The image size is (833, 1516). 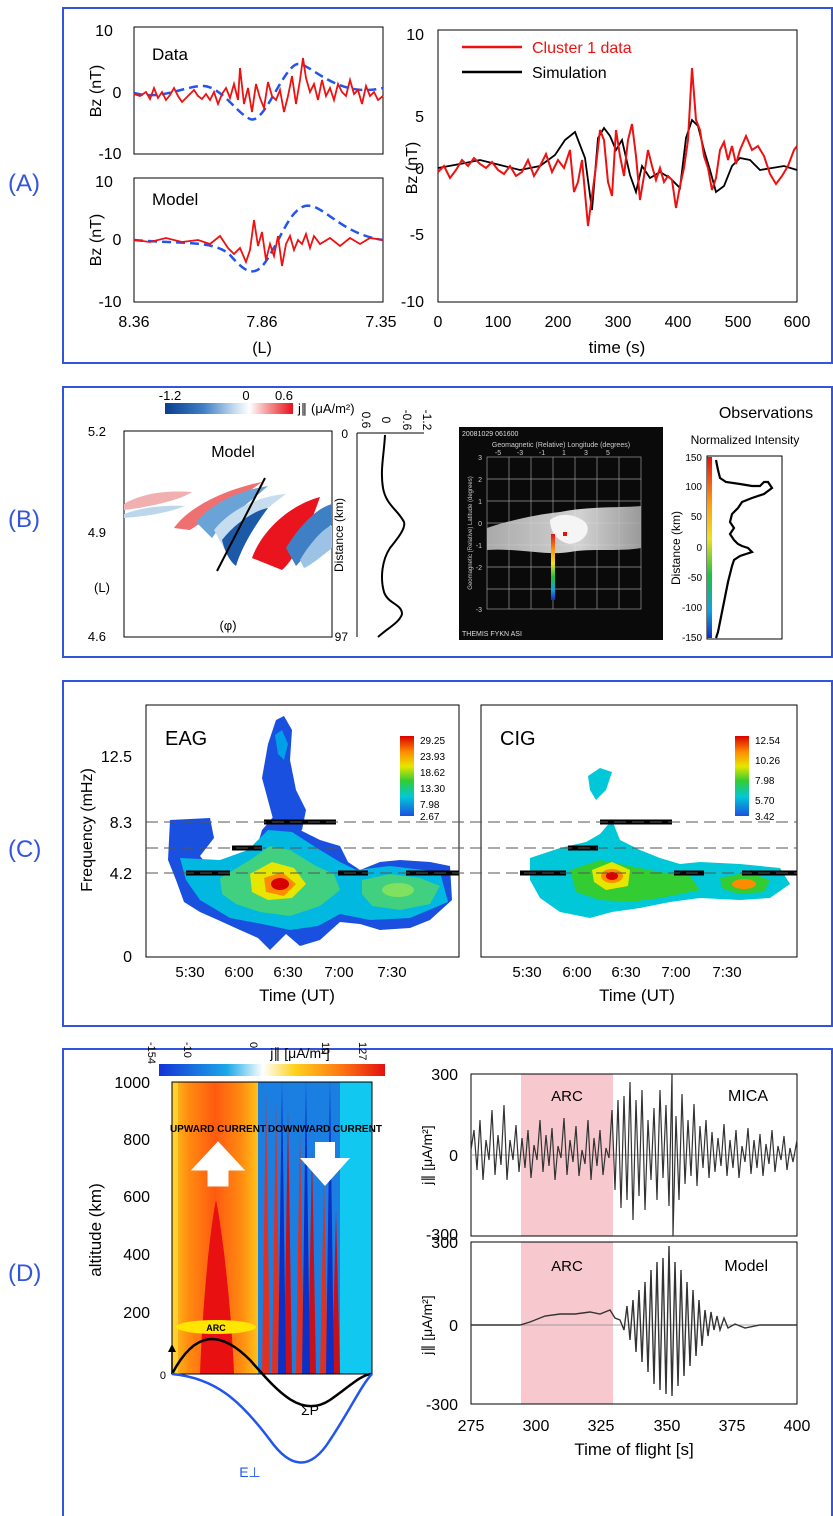 What do you see at coordinates (136, 1313) in the screenshot?
I see `d-ytick: 200` at bounding box center [136, 1313].